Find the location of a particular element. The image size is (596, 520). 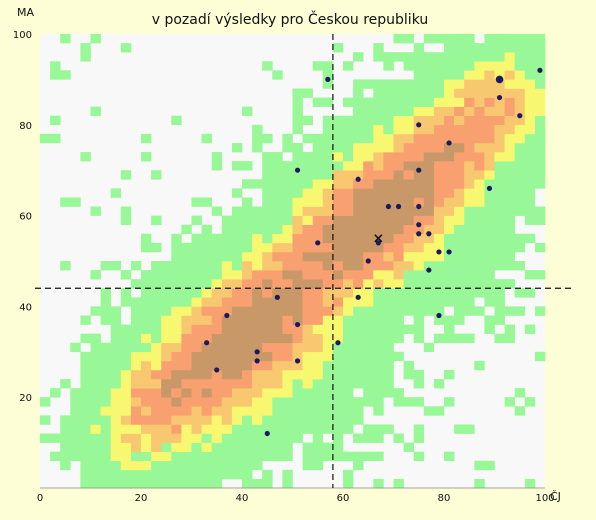

marker-stroke is located at coordinates (378, 238).